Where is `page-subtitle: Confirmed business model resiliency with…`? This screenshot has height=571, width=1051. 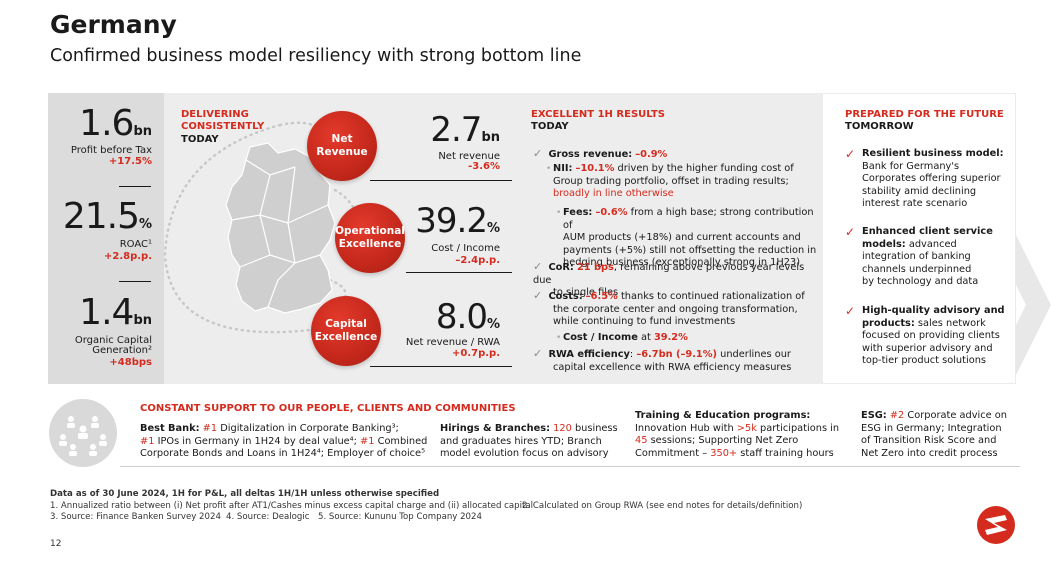 page-subtitle: Confirmed business model resiliency with… is located at coordinates (316, 56).